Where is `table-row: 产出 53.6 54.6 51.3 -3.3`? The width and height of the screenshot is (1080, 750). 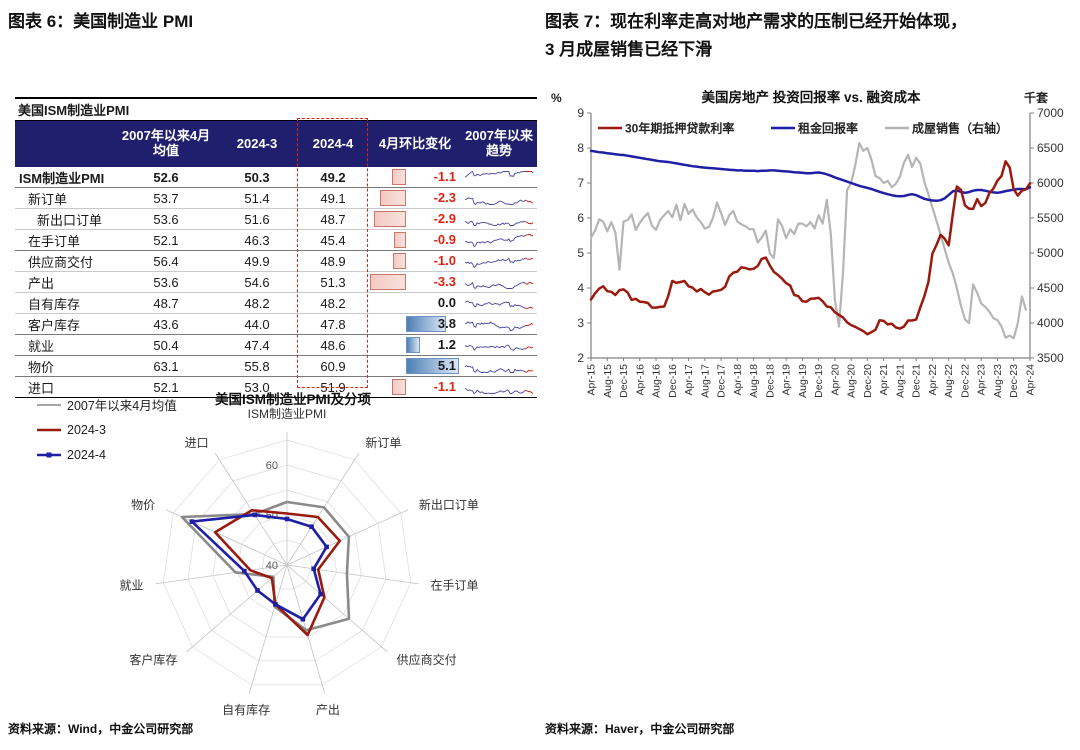 table-row: 产出 53.6 54.6 51.3 -3.3 is located at coordinates (276, 282).